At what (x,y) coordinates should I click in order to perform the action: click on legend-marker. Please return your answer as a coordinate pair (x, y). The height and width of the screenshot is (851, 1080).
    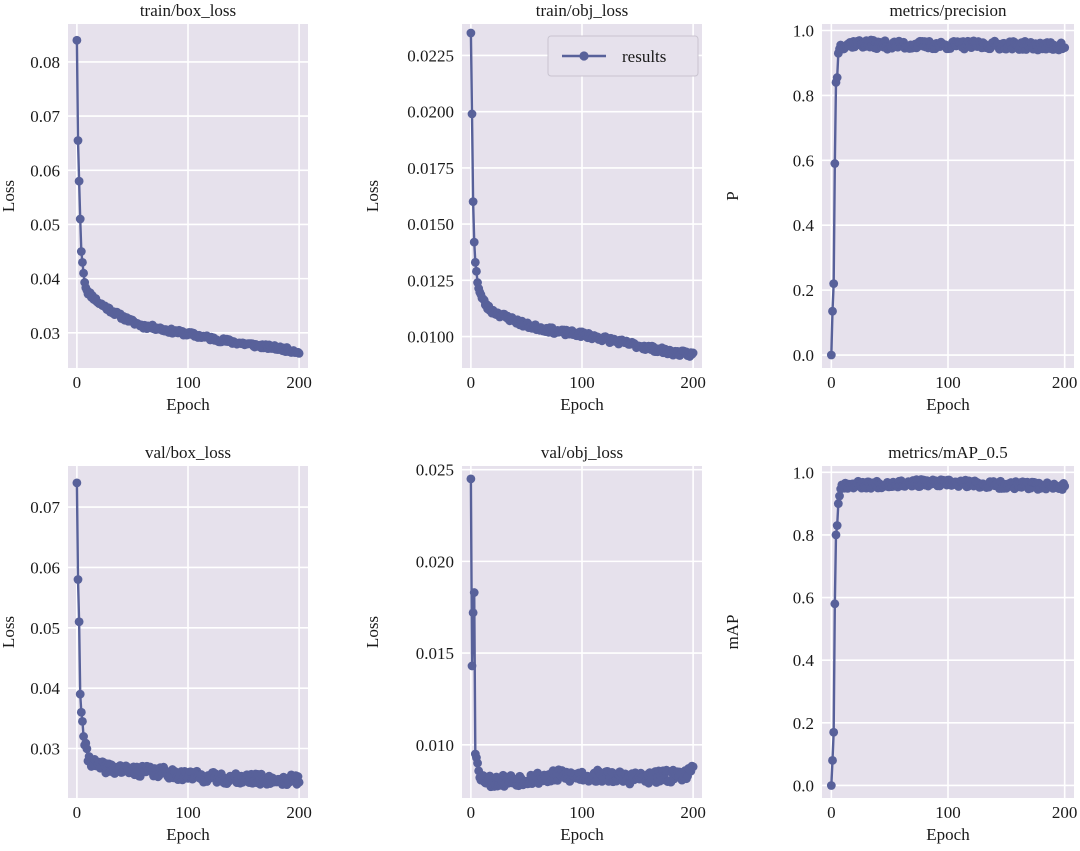
    Looking at the image, I should click on (584, 56).